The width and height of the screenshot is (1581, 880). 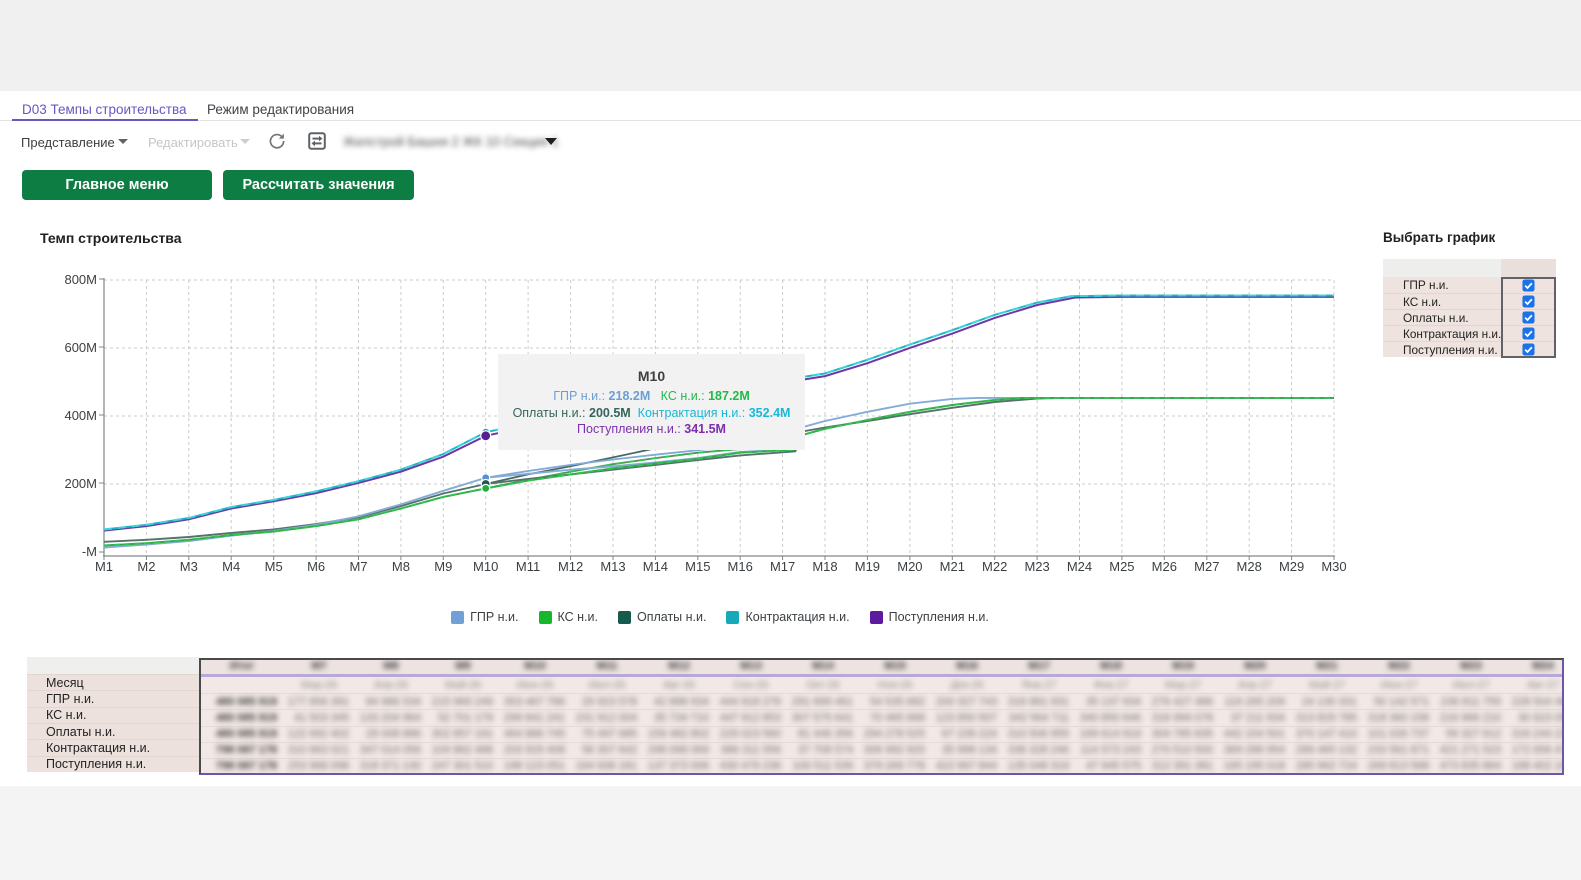 I want to click on svg-text: M13, so click(x=612, y=566).